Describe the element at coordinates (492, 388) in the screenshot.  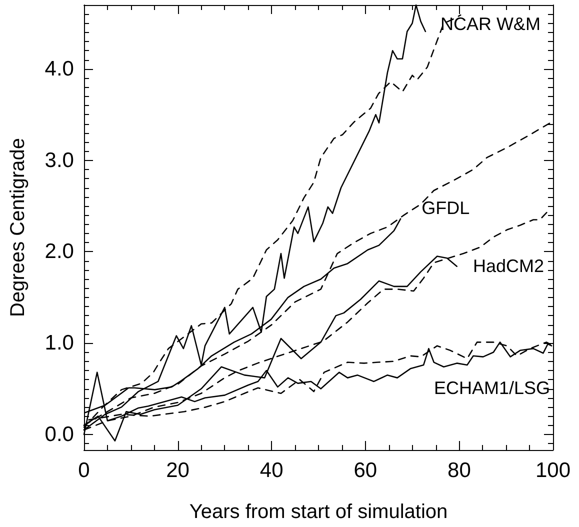
I see `annotation: ECHAM1/LSG` at that location.